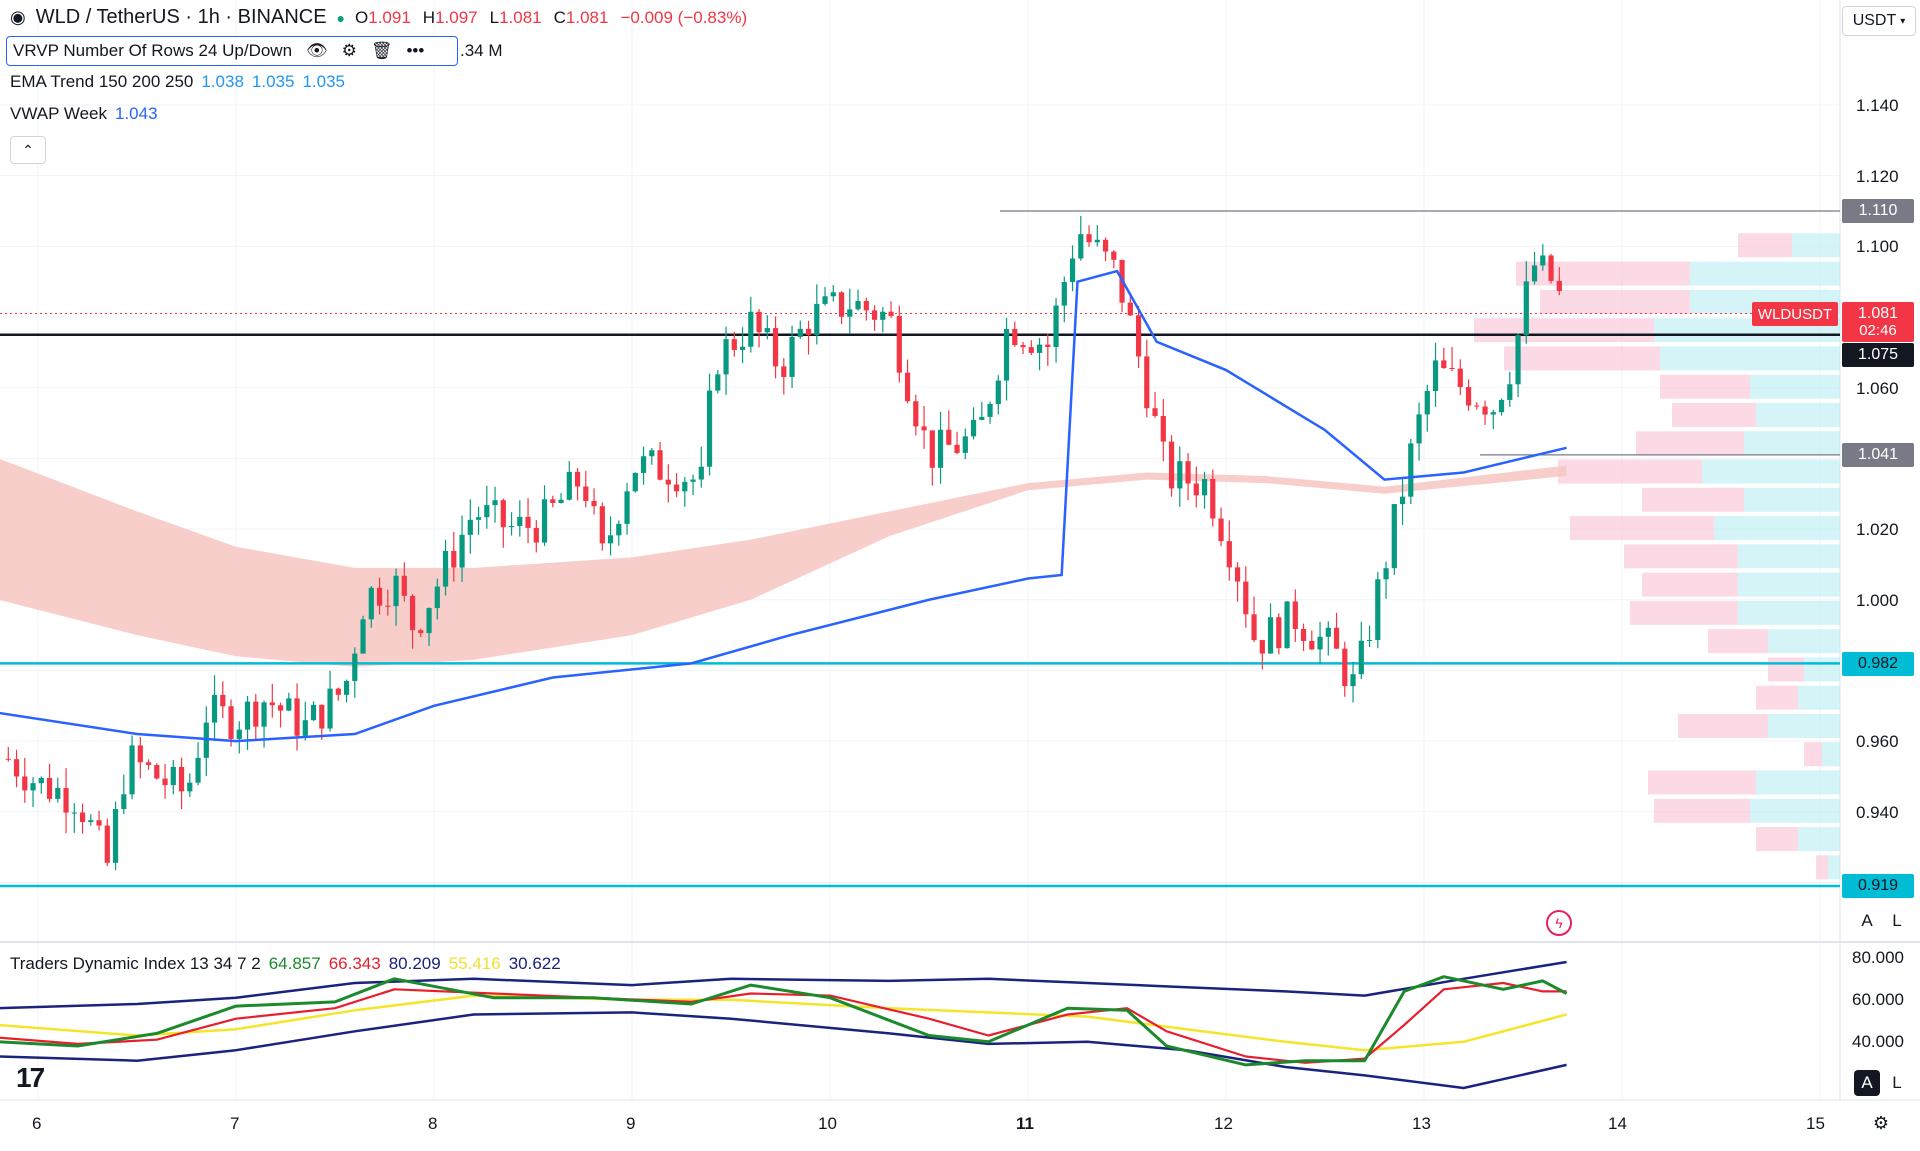 This screenshot has height=1151, width=1920. I want to click on settings-icon: ⚙, so click(349, 50).